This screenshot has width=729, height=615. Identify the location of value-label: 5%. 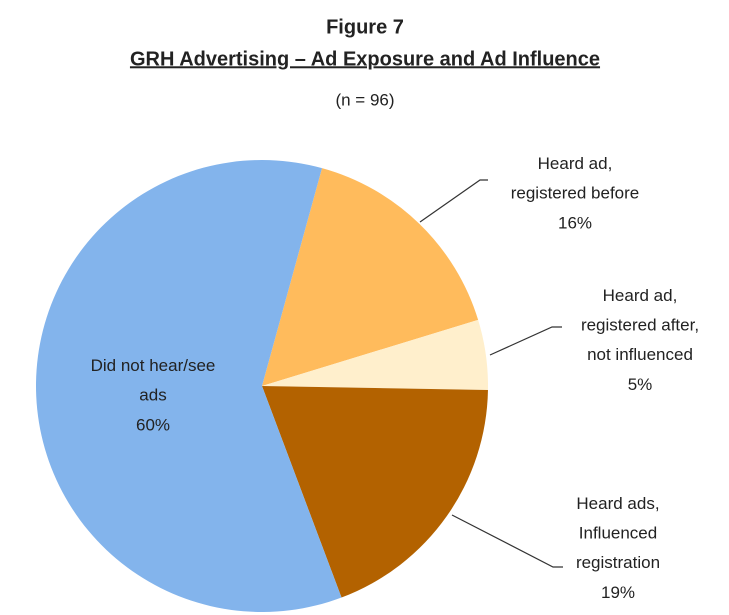
(640, 384).